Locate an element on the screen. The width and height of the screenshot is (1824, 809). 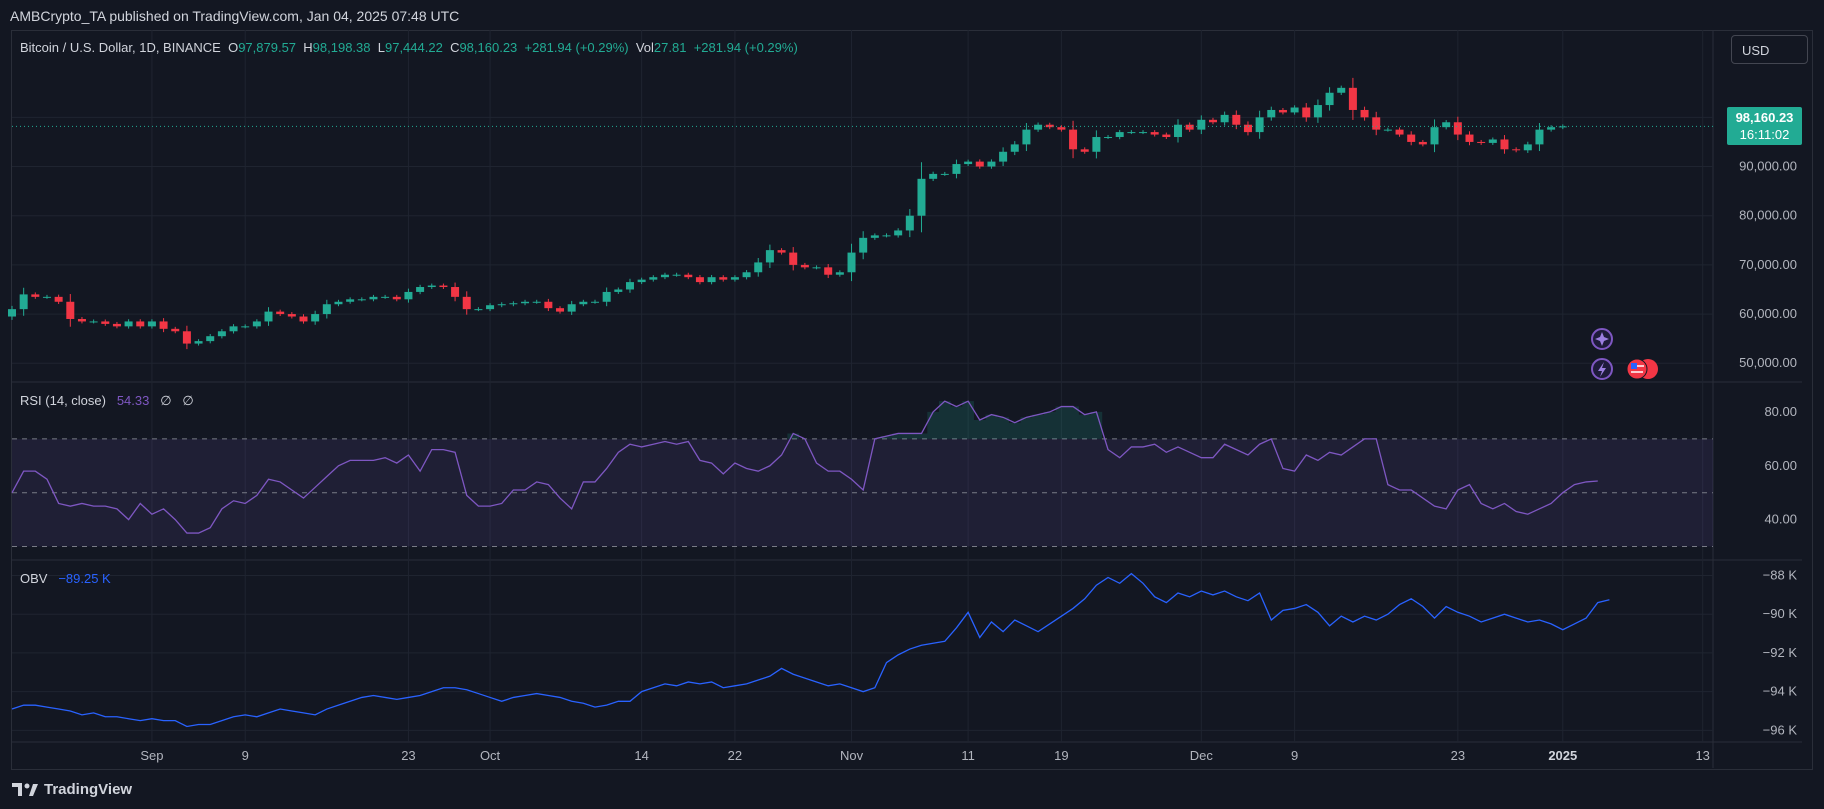
obv-tick-label: −94 K is located at coordinates (1780, 691).